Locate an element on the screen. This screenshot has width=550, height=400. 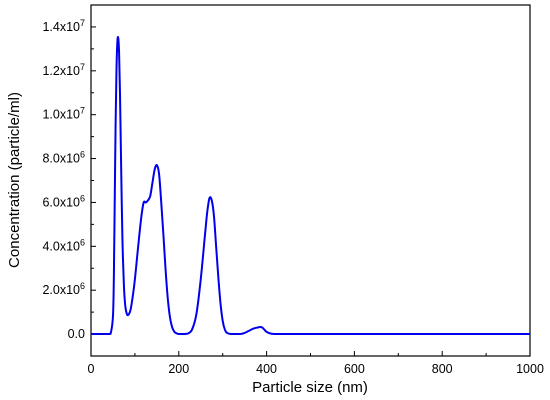
x-tick-label: 200 is located at coordinates (178, 369).